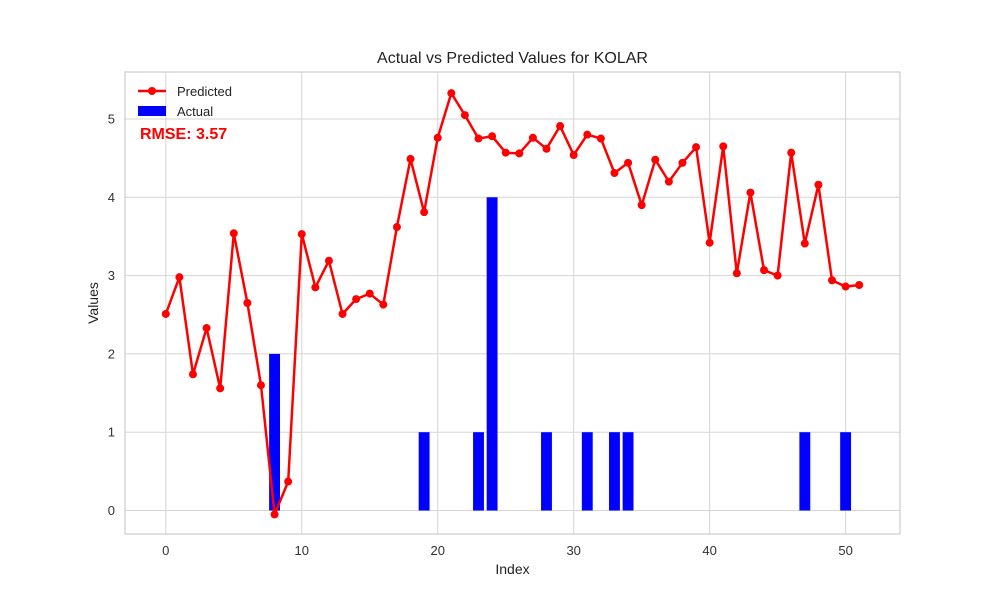  Describe the element at coordinates (111, 510) in the screenshot. I see `y-tick-label: 0` at that location.